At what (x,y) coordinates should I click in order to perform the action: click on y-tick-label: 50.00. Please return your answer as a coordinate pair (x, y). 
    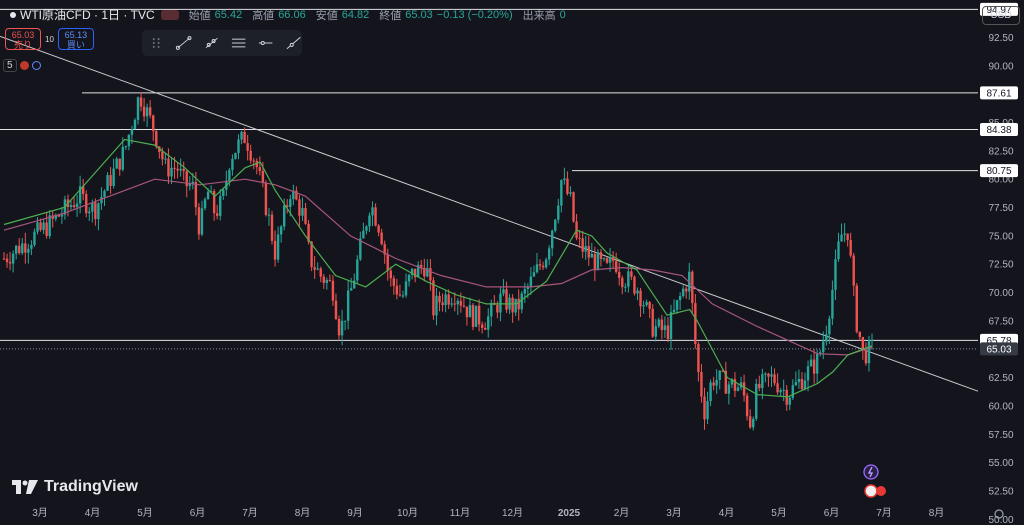
    Looking at the image, I should click on (1000, 520).